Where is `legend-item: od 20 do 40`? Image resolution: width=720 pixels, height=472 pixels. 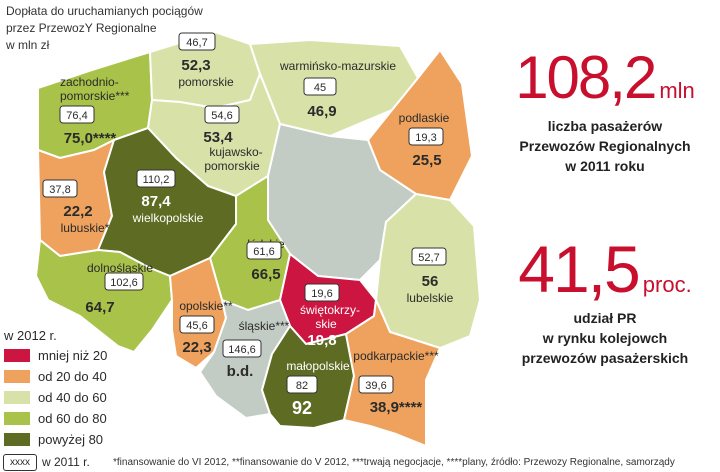 legend-item: od 20 do 40 is located at coordinates (55, 376).